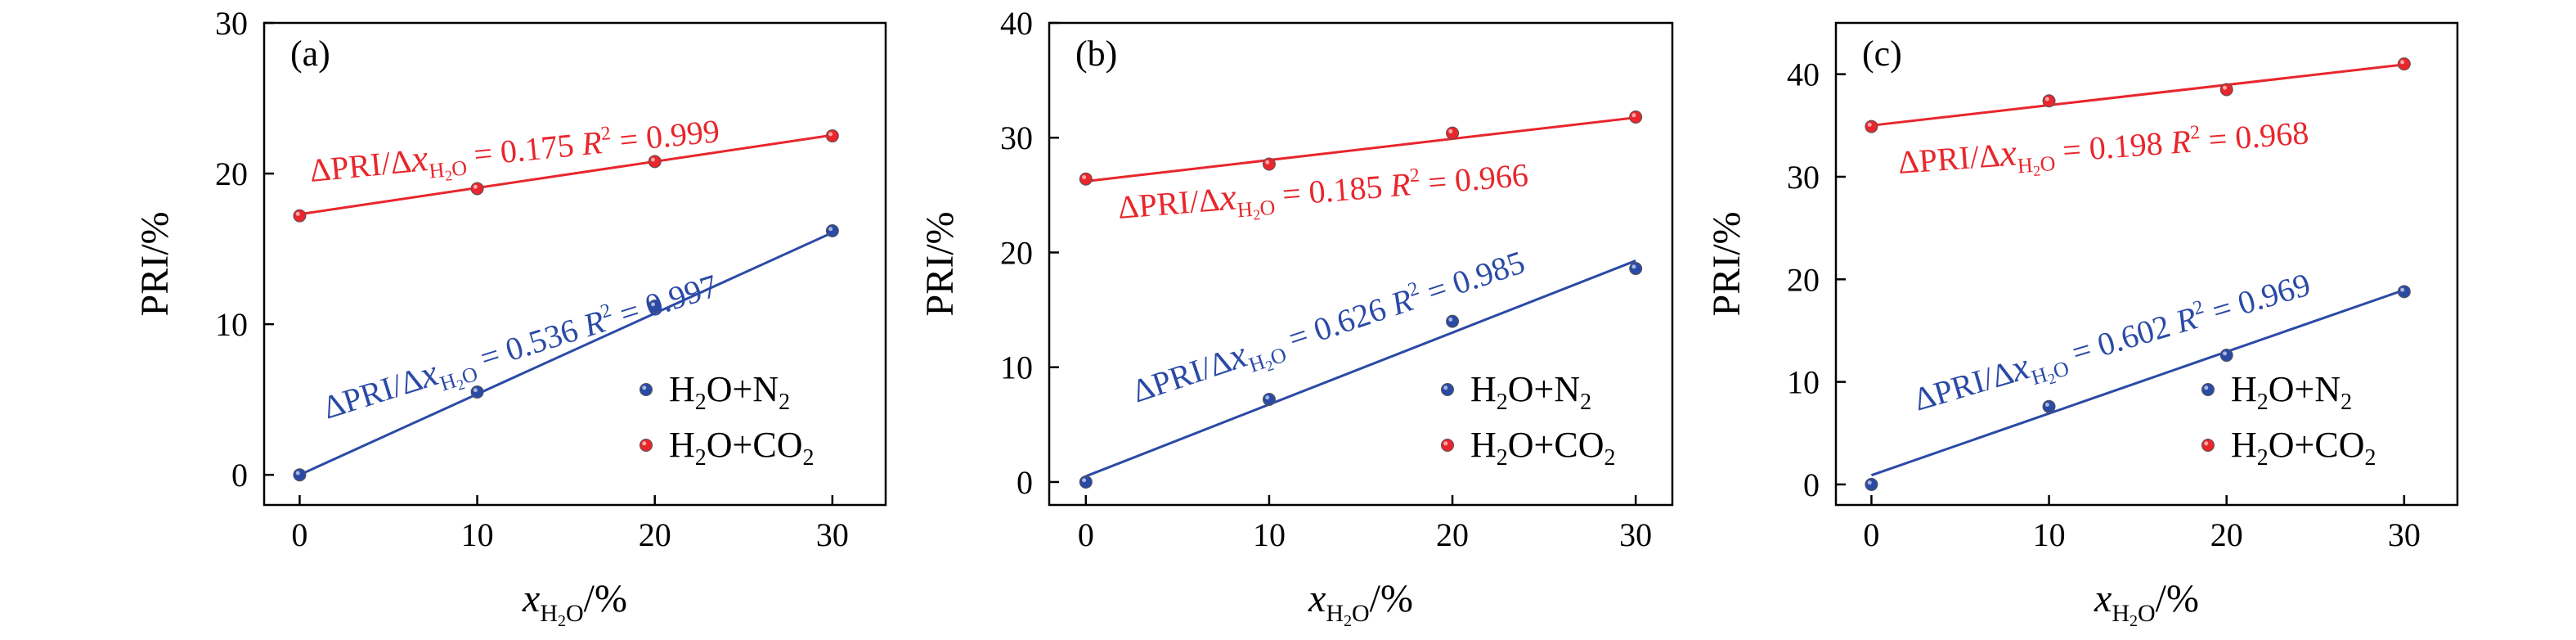 This screenshot has width=2576, height=640. I want to click on x-axis-label-var: x, so click(531, 598).